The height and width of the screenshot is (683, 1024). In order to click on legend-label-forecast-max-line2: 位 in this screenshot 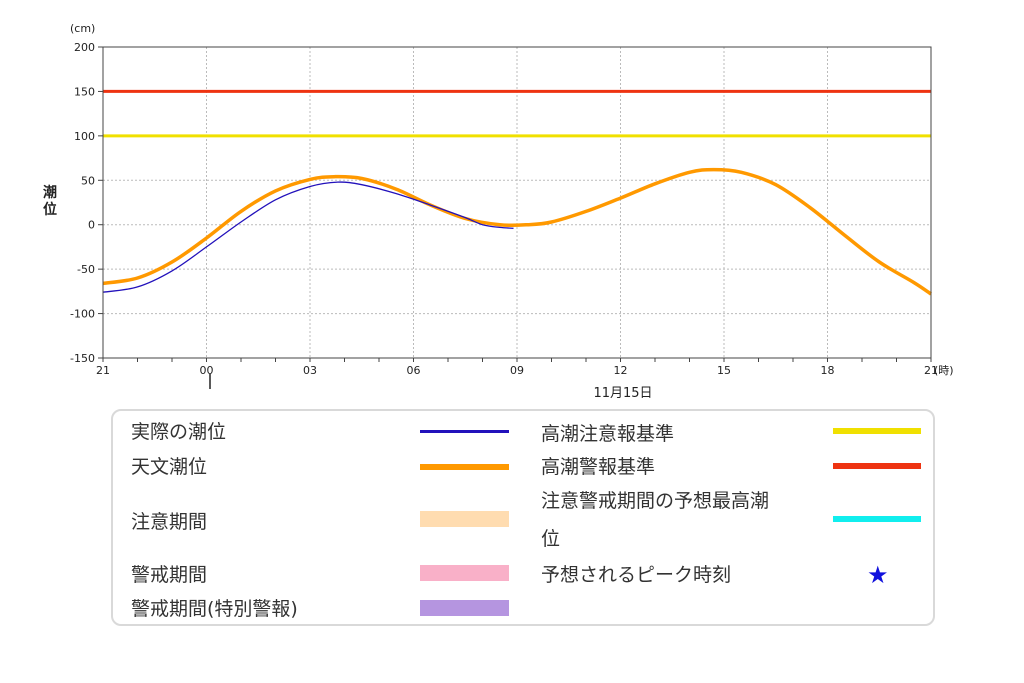, I will do `click(551, 539)`.